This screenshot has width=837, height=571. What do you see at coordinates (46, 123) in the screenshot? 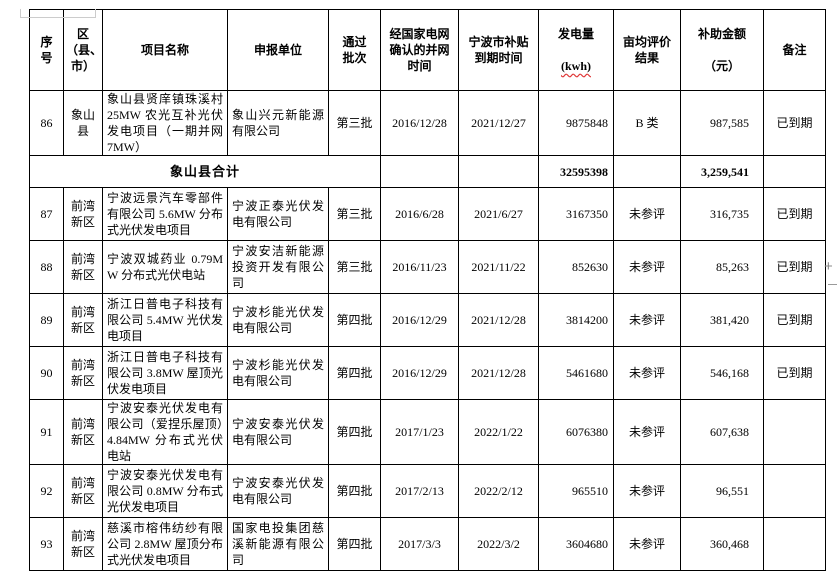
I see `cell-seq: 86` at bounding box center [46, 123].